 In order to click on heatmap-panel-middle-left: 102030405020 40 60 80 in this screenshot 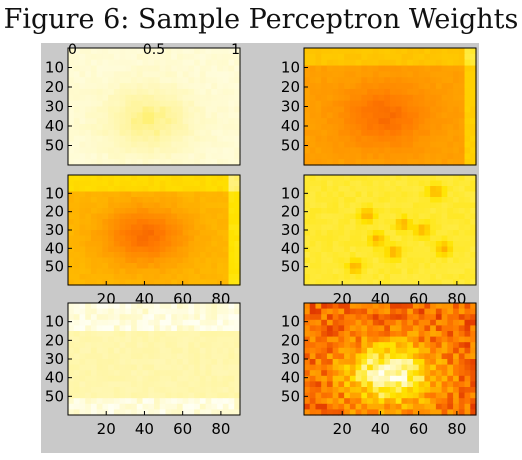, I will do `click(143, 241)`.